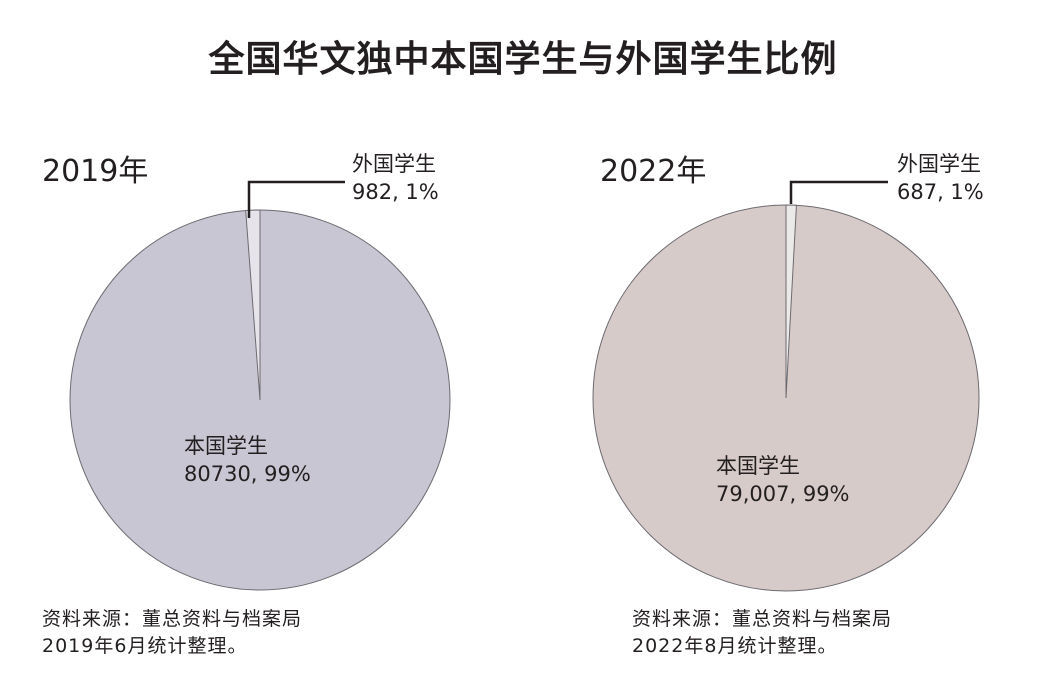 The image size is (1046, 690). Describe the element at coordinates (762, 619) in the screenshot. I see `source-line-2022: 资料来源：董总资料与档案局` at that location.